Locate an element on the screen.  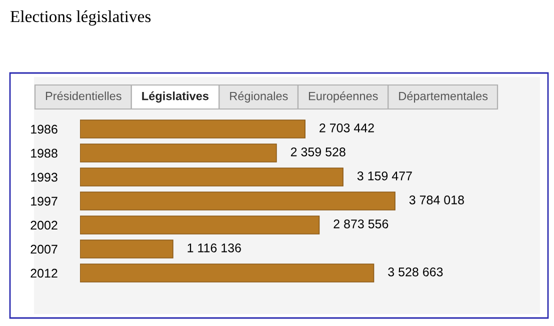
text: Présidentielles is located at coordinates (84, 95).